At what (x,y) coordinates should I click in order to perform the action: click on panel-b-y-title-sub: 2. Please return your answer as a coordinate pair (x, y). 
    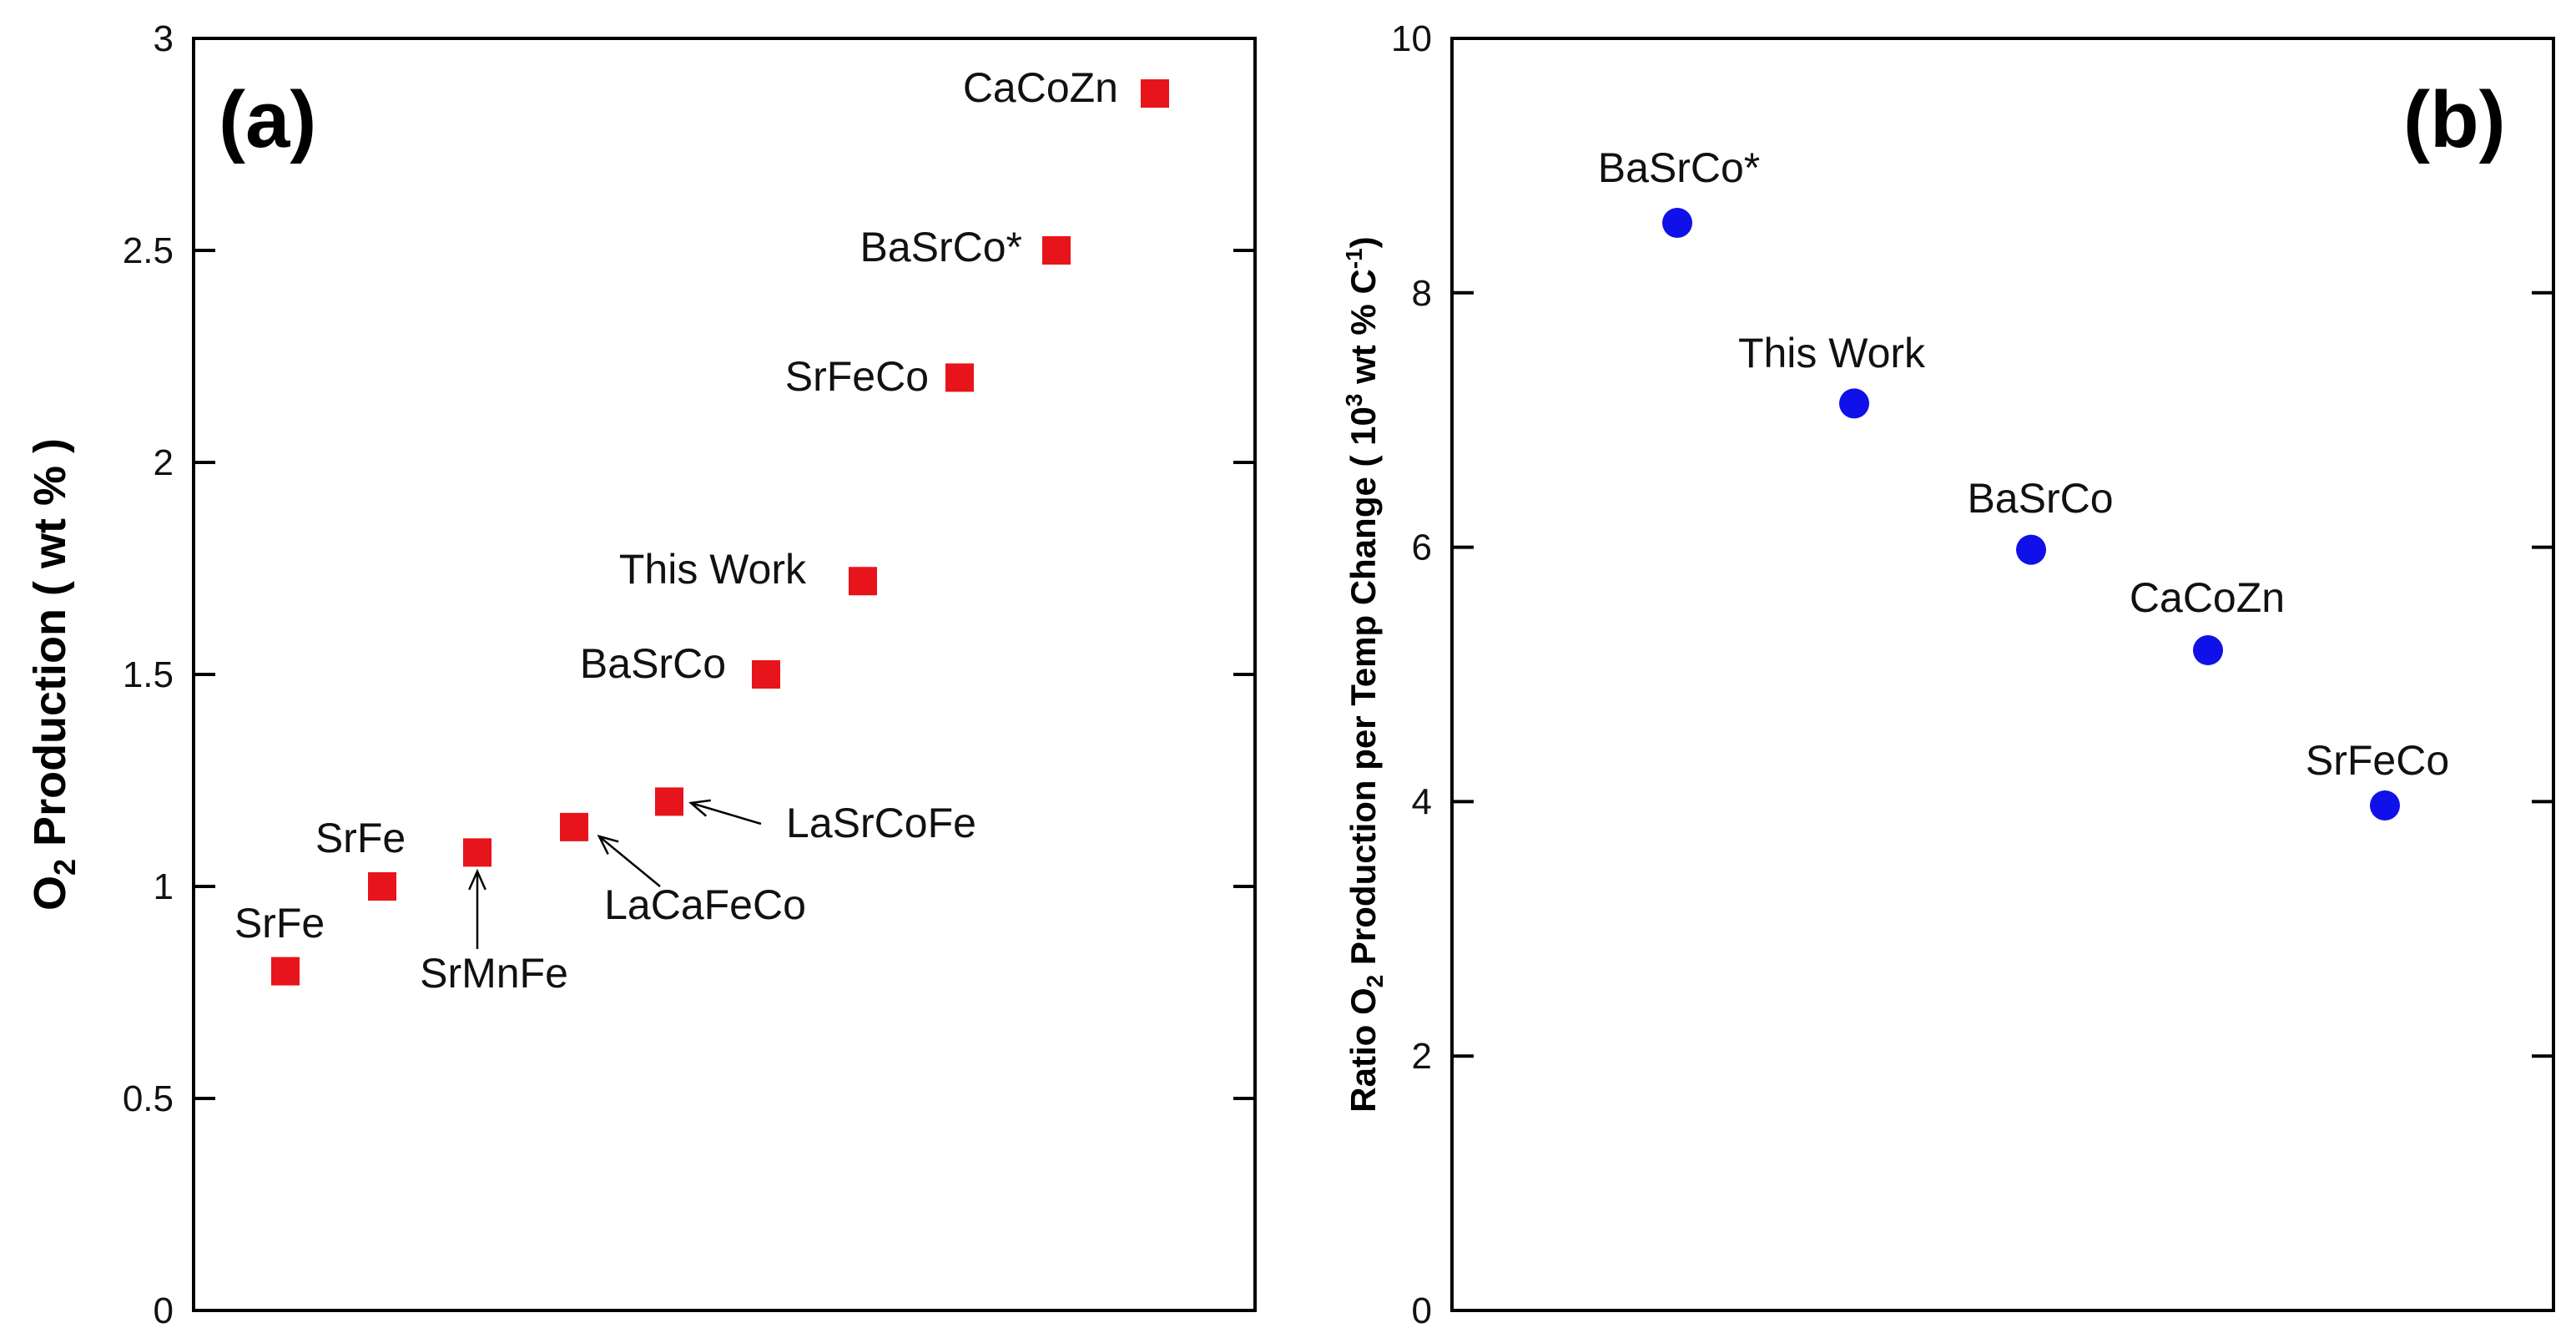
    Looking at the image, I should click on (1375, 982).